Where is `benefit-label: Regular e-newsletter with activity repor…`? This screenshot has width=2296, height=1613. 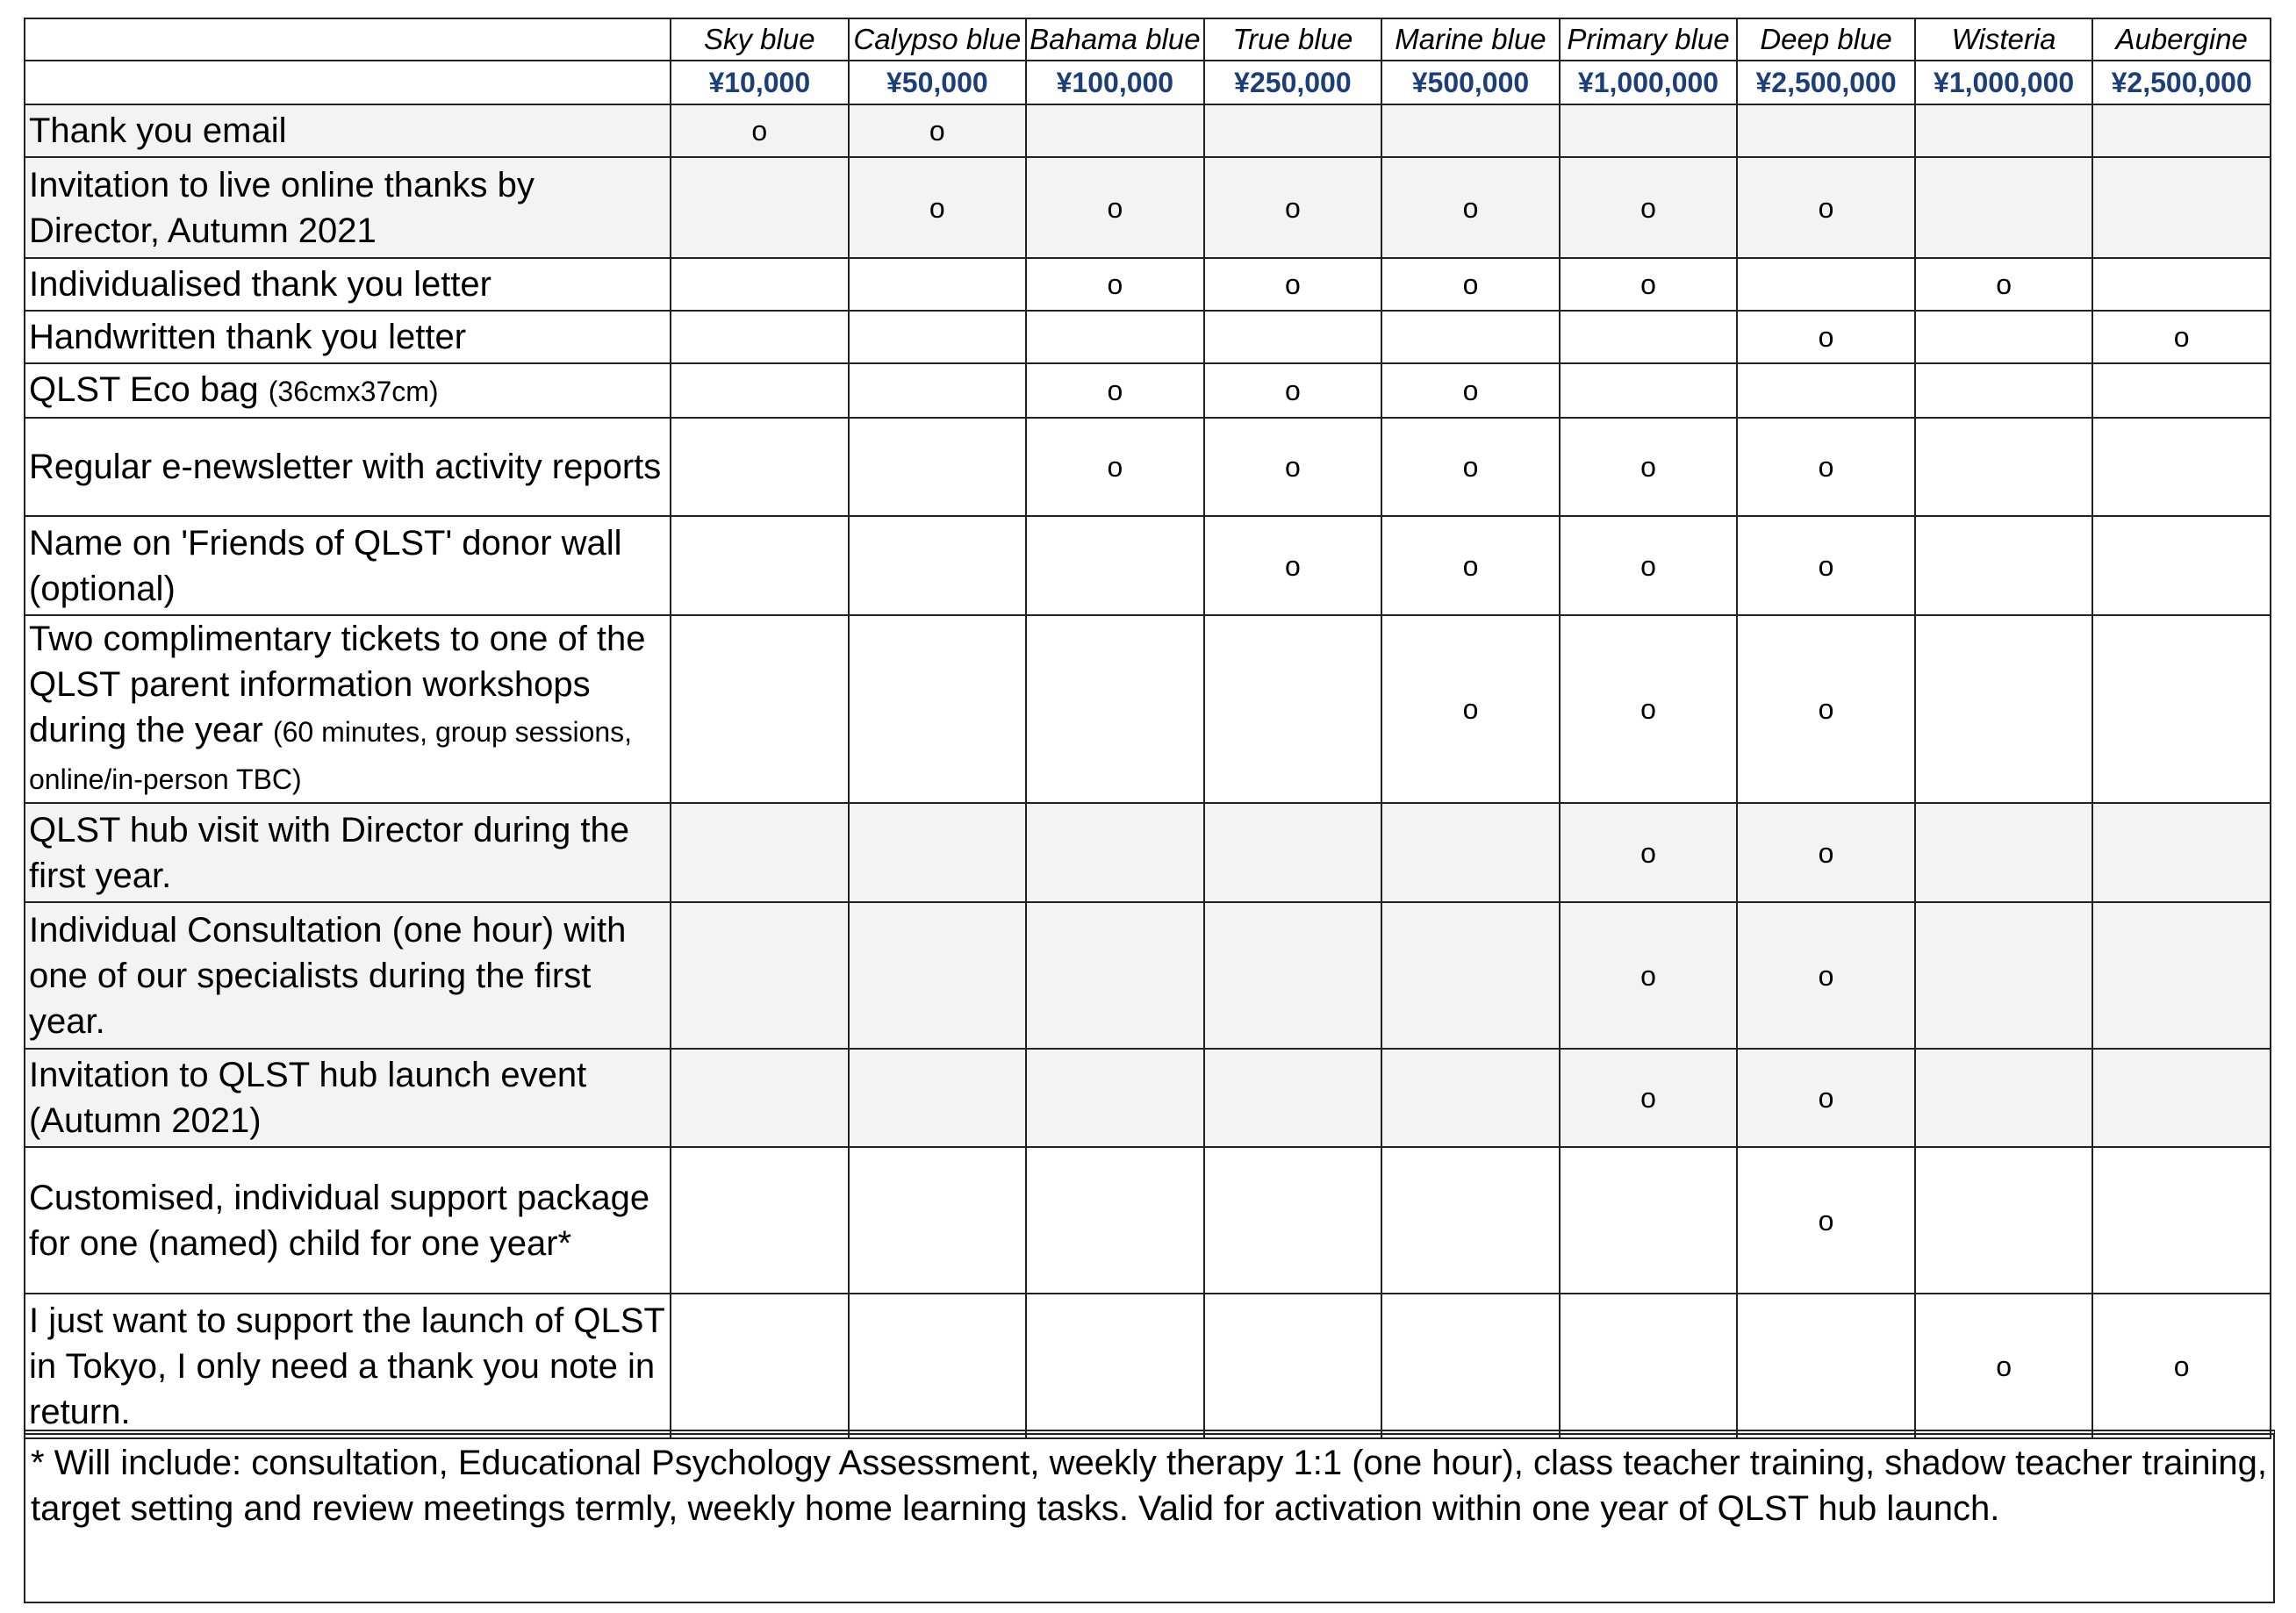 benefit-label: Regular e-newsletter with activity repor… is located at coordinates (345, 467).